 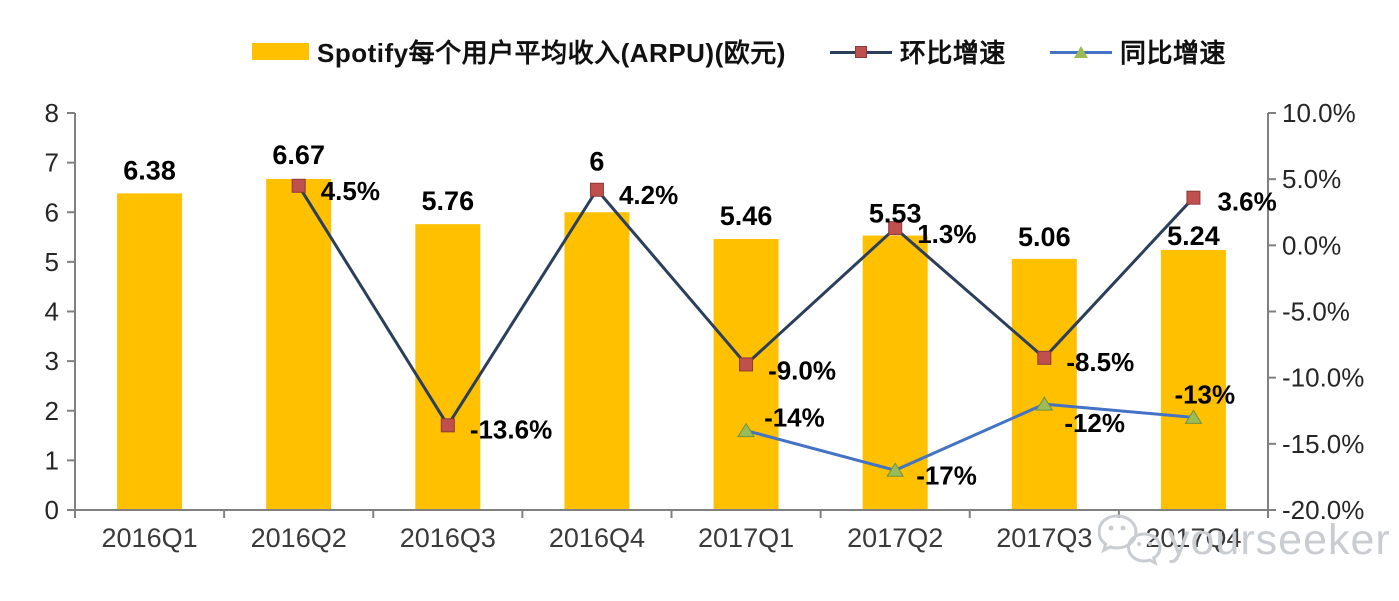 What do you see at coordinates (1311, 179) in the screenshot?
I see `right-axis-tick-label: 5.0%` at bounding box center [1311, 179].